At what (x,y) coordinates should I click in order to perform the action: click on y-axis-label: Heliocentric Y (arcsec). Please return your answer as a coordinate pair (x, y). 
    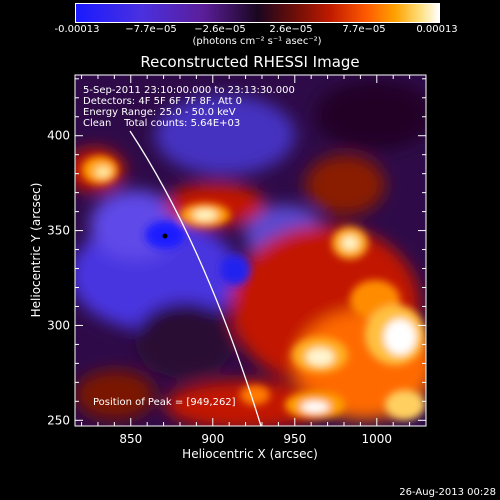
    Looking at the image, I should click on (36, 250).